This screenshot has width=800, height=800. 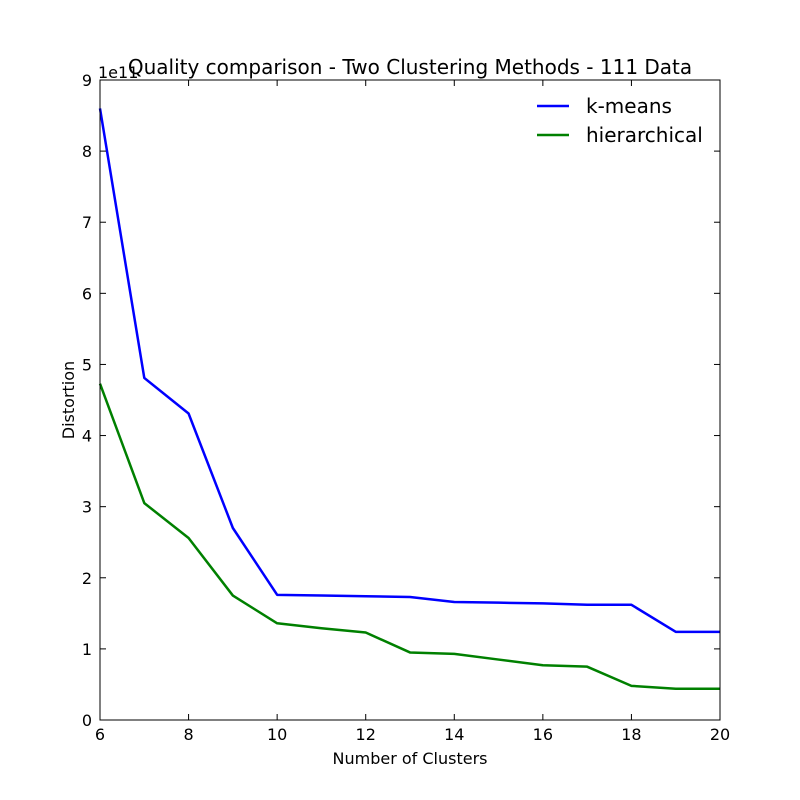 What do you see at coordinates (720, 734) in the screenshot?
I see `x-tick-label: 20` at bounding box center [720, 734].